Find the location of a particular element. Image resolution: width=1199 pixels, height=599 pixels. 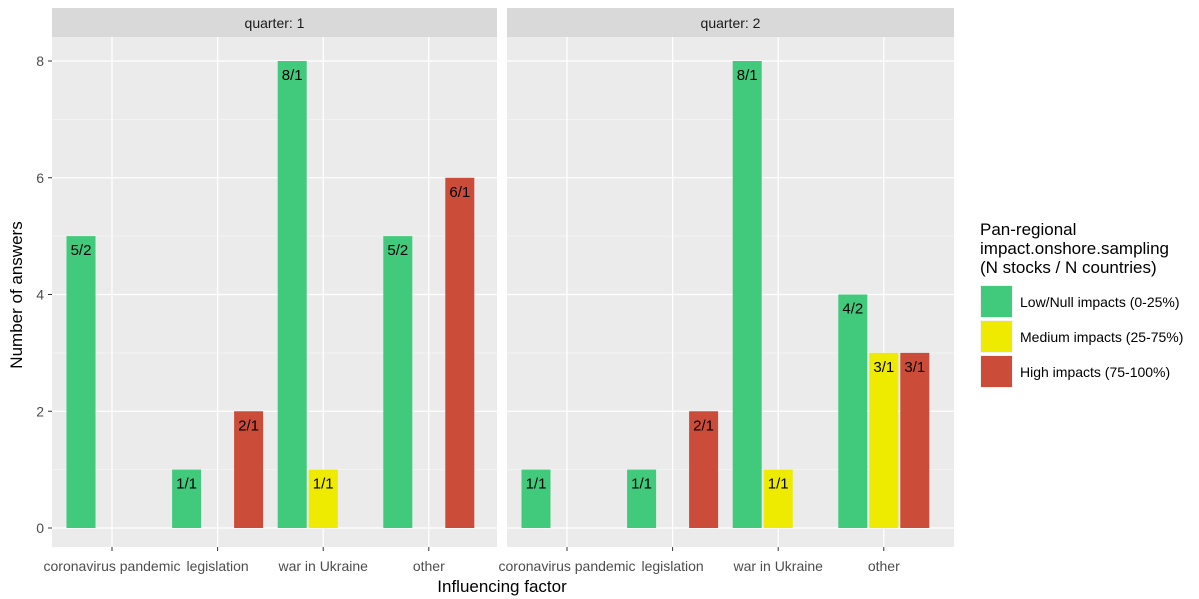

facet-strip-label: quarter: 1 is located at coordinates (275, 23).